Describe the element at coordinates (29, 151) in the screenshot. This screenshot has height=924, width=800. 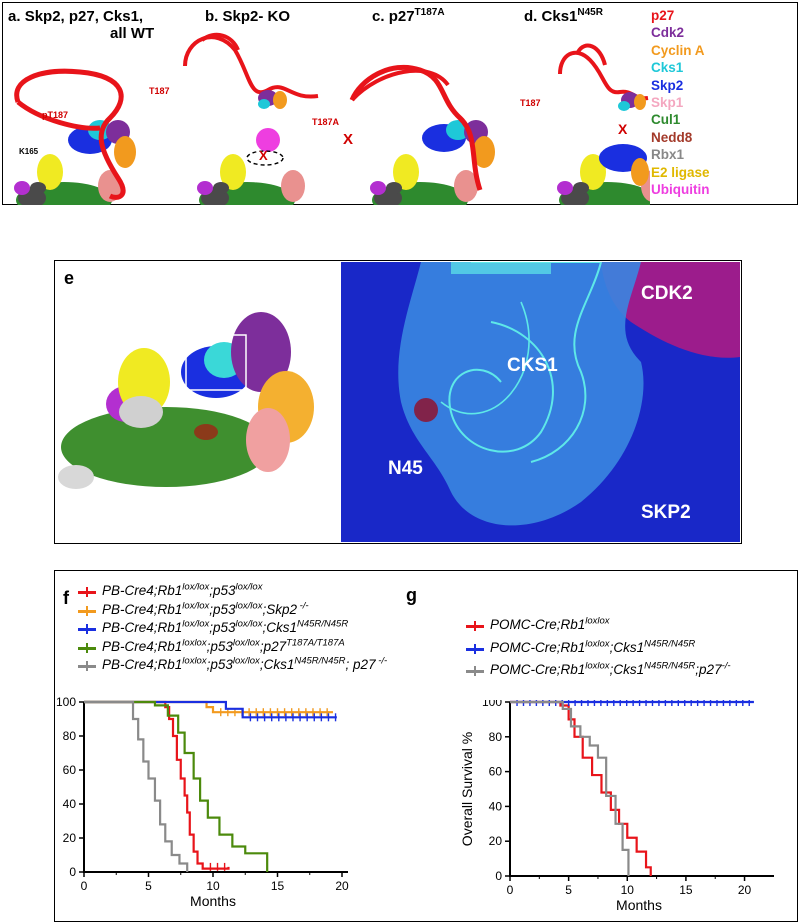
I see `label-K165: K165` at that location.